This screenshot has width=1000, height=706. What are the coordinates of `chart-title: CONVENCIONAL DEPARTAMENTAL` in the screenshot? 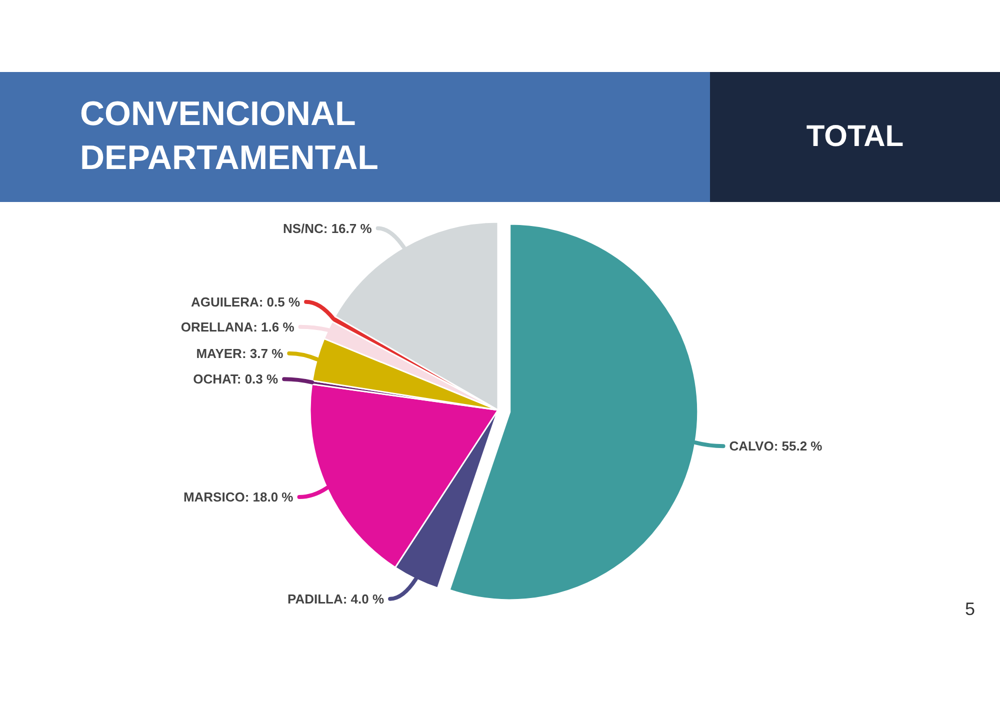 It's located at (229, 136).